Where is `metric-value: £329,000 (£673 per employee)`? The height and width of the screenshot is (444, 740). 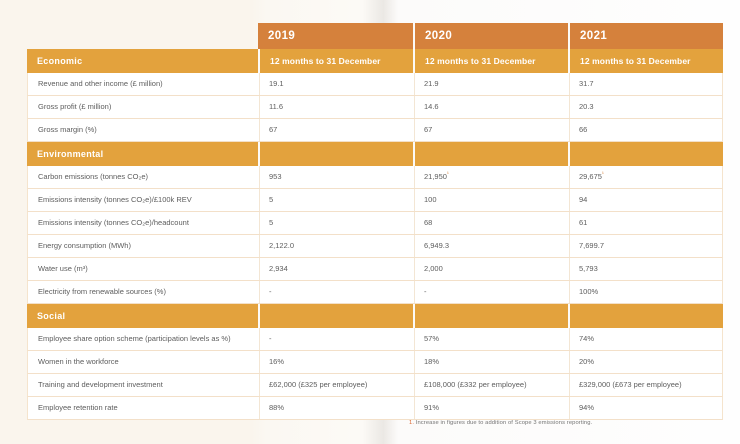 metric-value: £329,000 (£673 per employee) is located at coordinates (646, 385).